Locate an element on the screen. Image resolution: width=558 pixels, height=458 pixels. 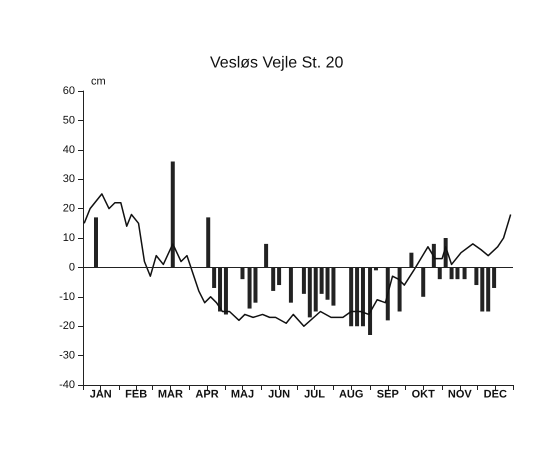
y-tick-label: 40 is located at coordinates (68, 150).